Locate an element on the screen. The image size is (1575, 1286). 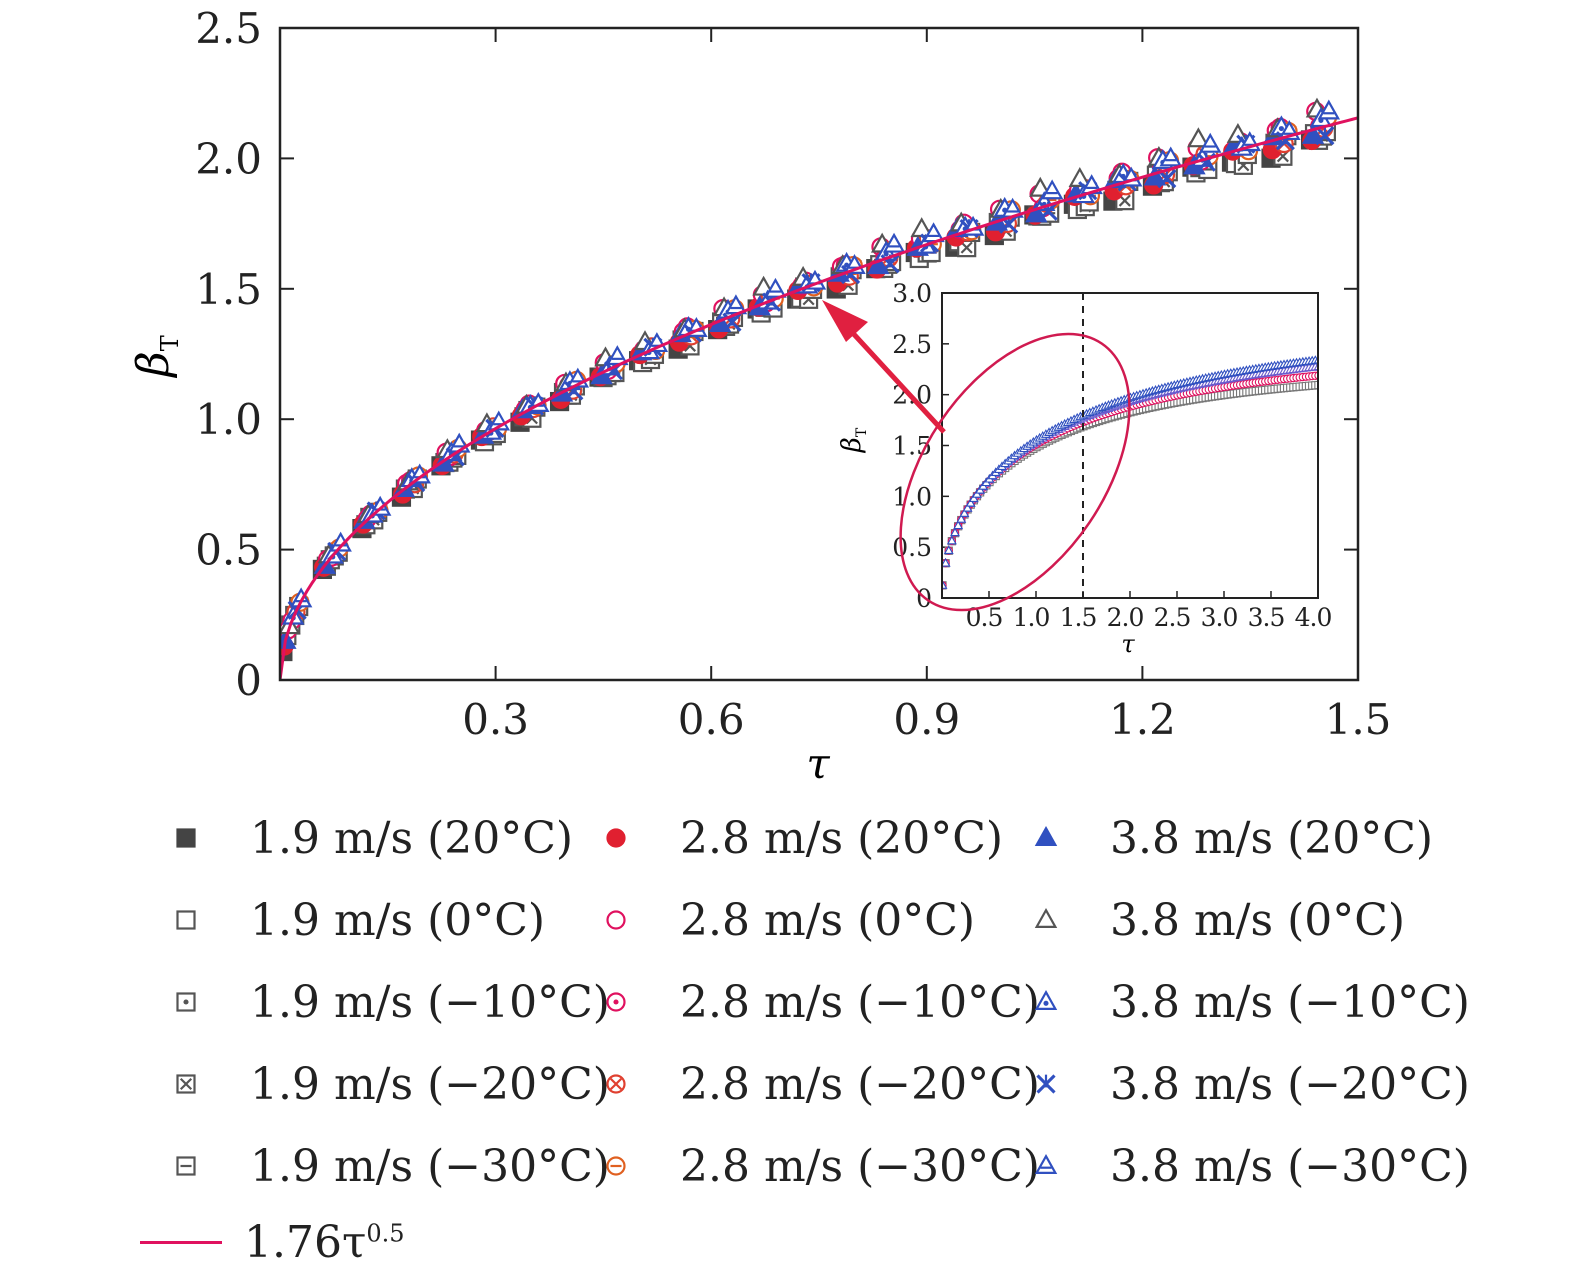
inset-y-tick-label: 3.0 is located at coordinates (912, 293).